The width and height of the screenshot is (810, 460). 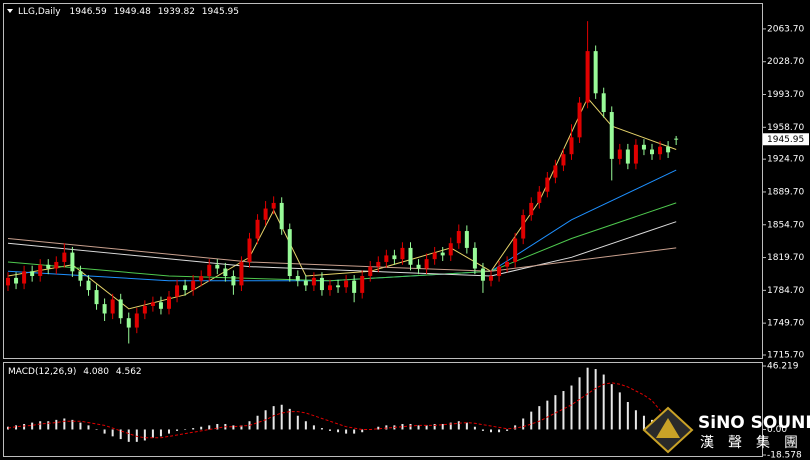 What do you see at coordinates (785, 29) in the screenshot?
I see `y-tick-label: 2063.70` at bounding box center [785, 29].